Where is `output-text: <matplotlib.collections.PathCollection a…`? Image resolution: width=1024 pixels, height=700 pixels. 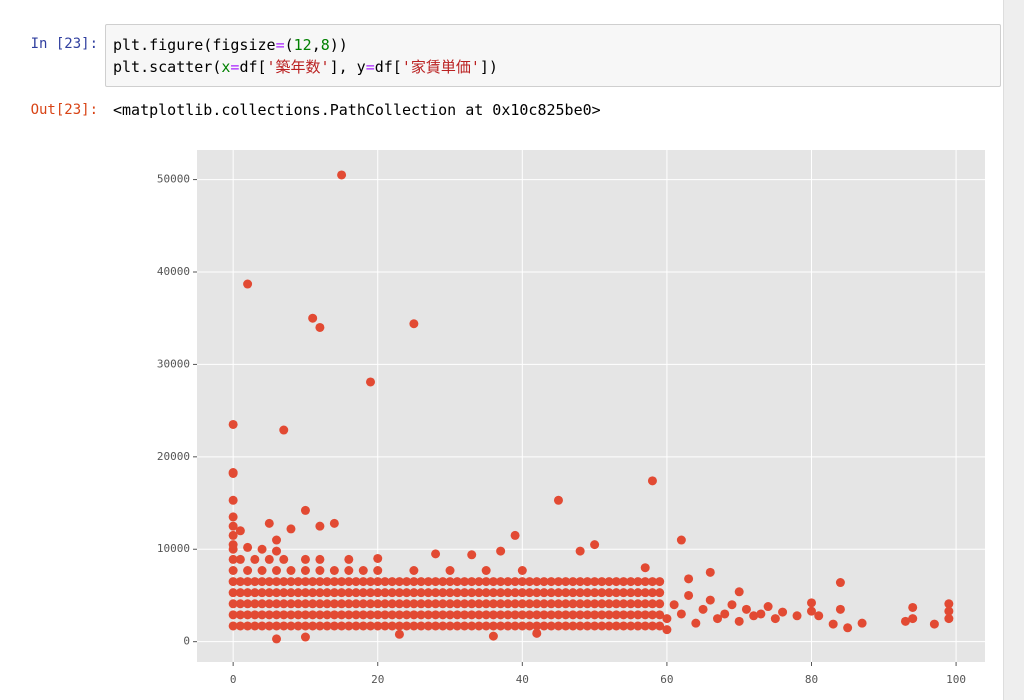
output-text: <matplotlib.collections.PathCollection a… is located at coordinates (357, 110).